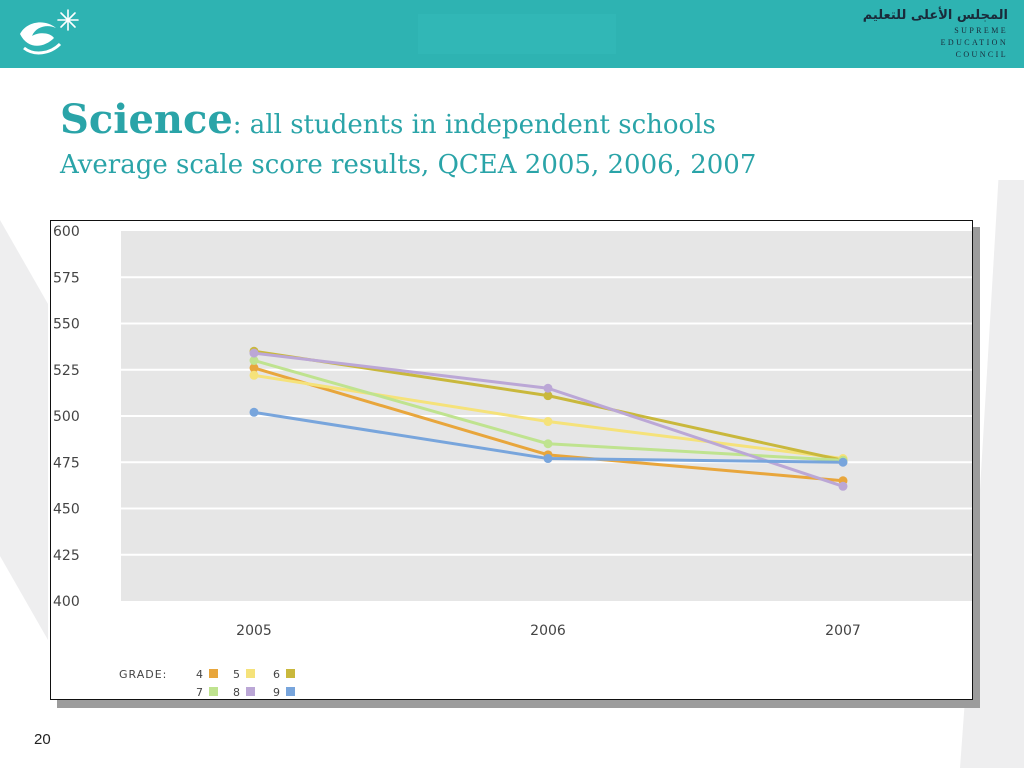 Image resolution: width=1024 pixels, height=768 pixels. I want to click on page-number: 20, so click(42, 739).